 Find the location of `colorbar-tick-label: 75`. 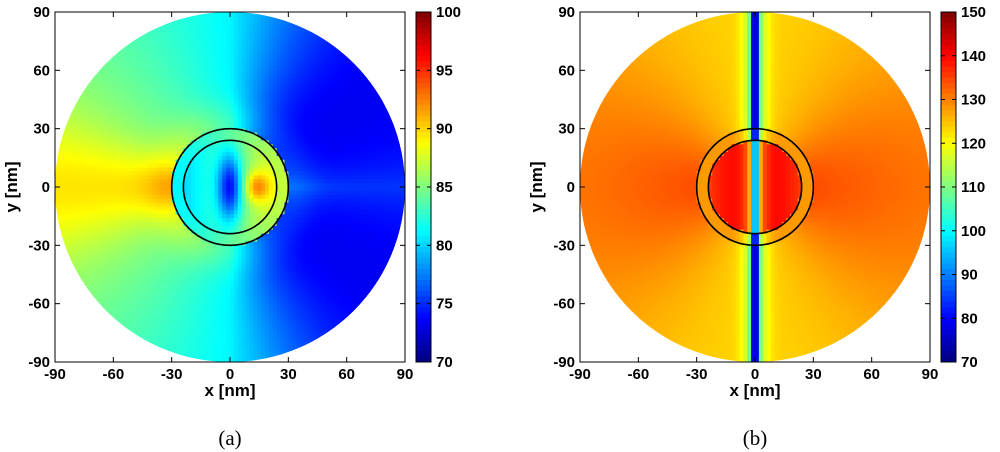

colorbar-tick-label: 75 is located at coordinates (444, 304).